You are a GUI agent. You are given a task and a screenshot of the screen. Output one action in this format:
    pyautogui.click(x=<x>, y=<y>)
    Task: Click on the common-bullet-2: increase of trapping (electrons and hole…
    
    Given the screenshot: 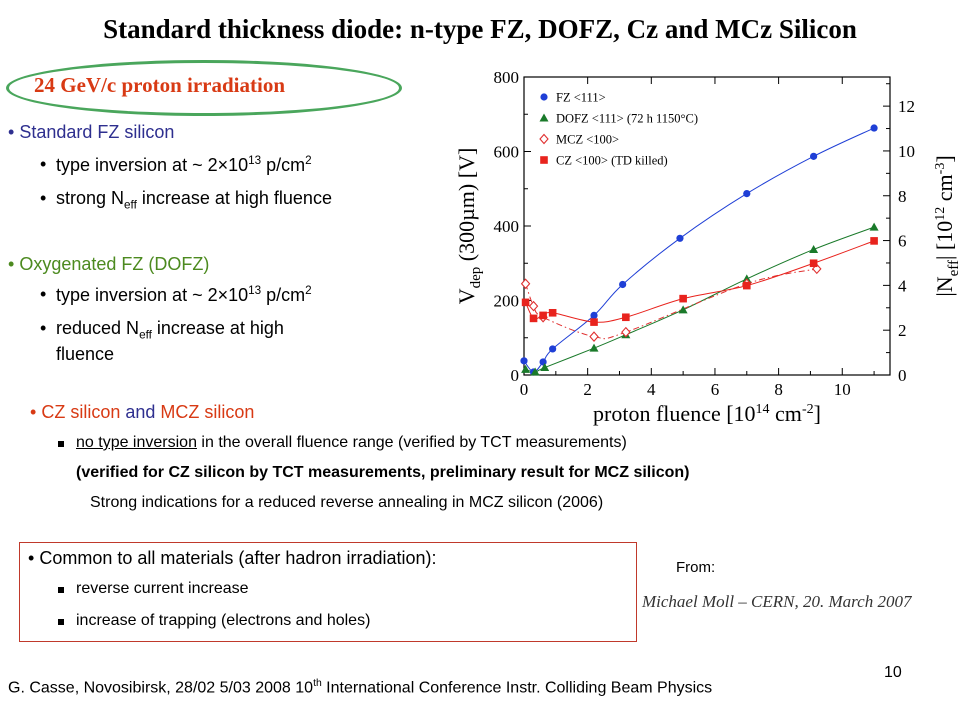 What is the action you would take?
    pyautogui.click(x=214, y=621)
    